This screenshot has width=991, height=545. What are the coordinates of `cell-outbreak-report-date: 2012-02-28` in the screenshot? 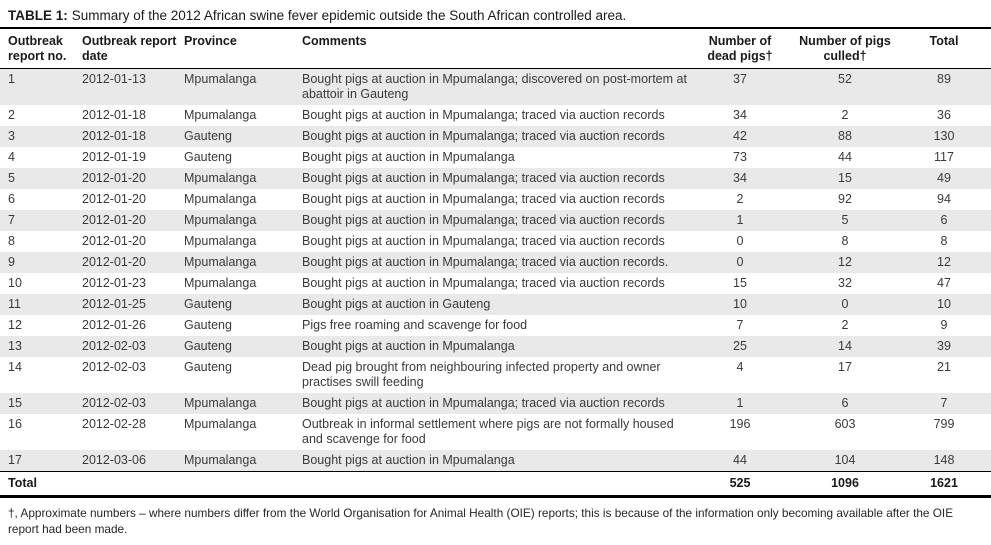 It's located at (114, 424).